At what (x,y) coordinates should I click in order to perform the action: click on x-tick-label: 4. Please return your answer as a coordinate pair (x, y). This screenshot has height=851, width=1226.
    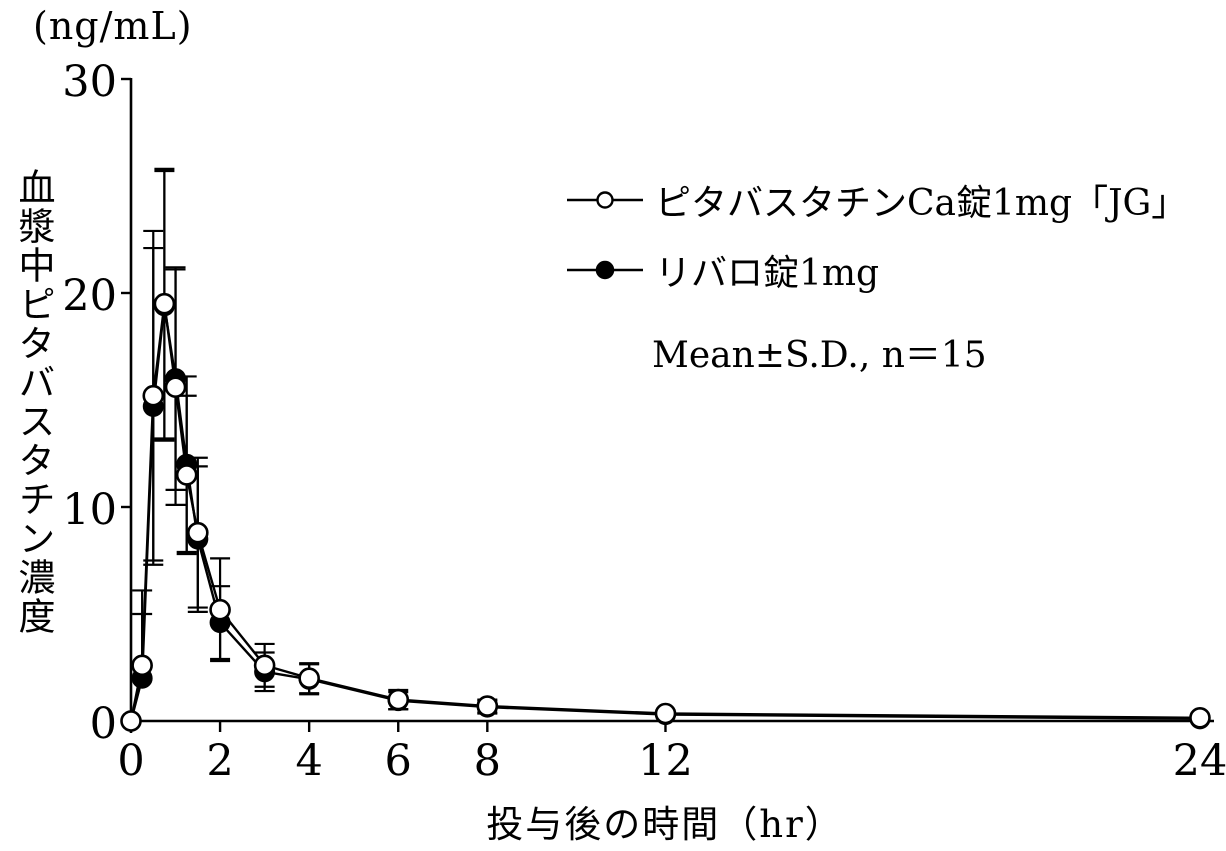
    Looking at the image, I should click on (308, 761).